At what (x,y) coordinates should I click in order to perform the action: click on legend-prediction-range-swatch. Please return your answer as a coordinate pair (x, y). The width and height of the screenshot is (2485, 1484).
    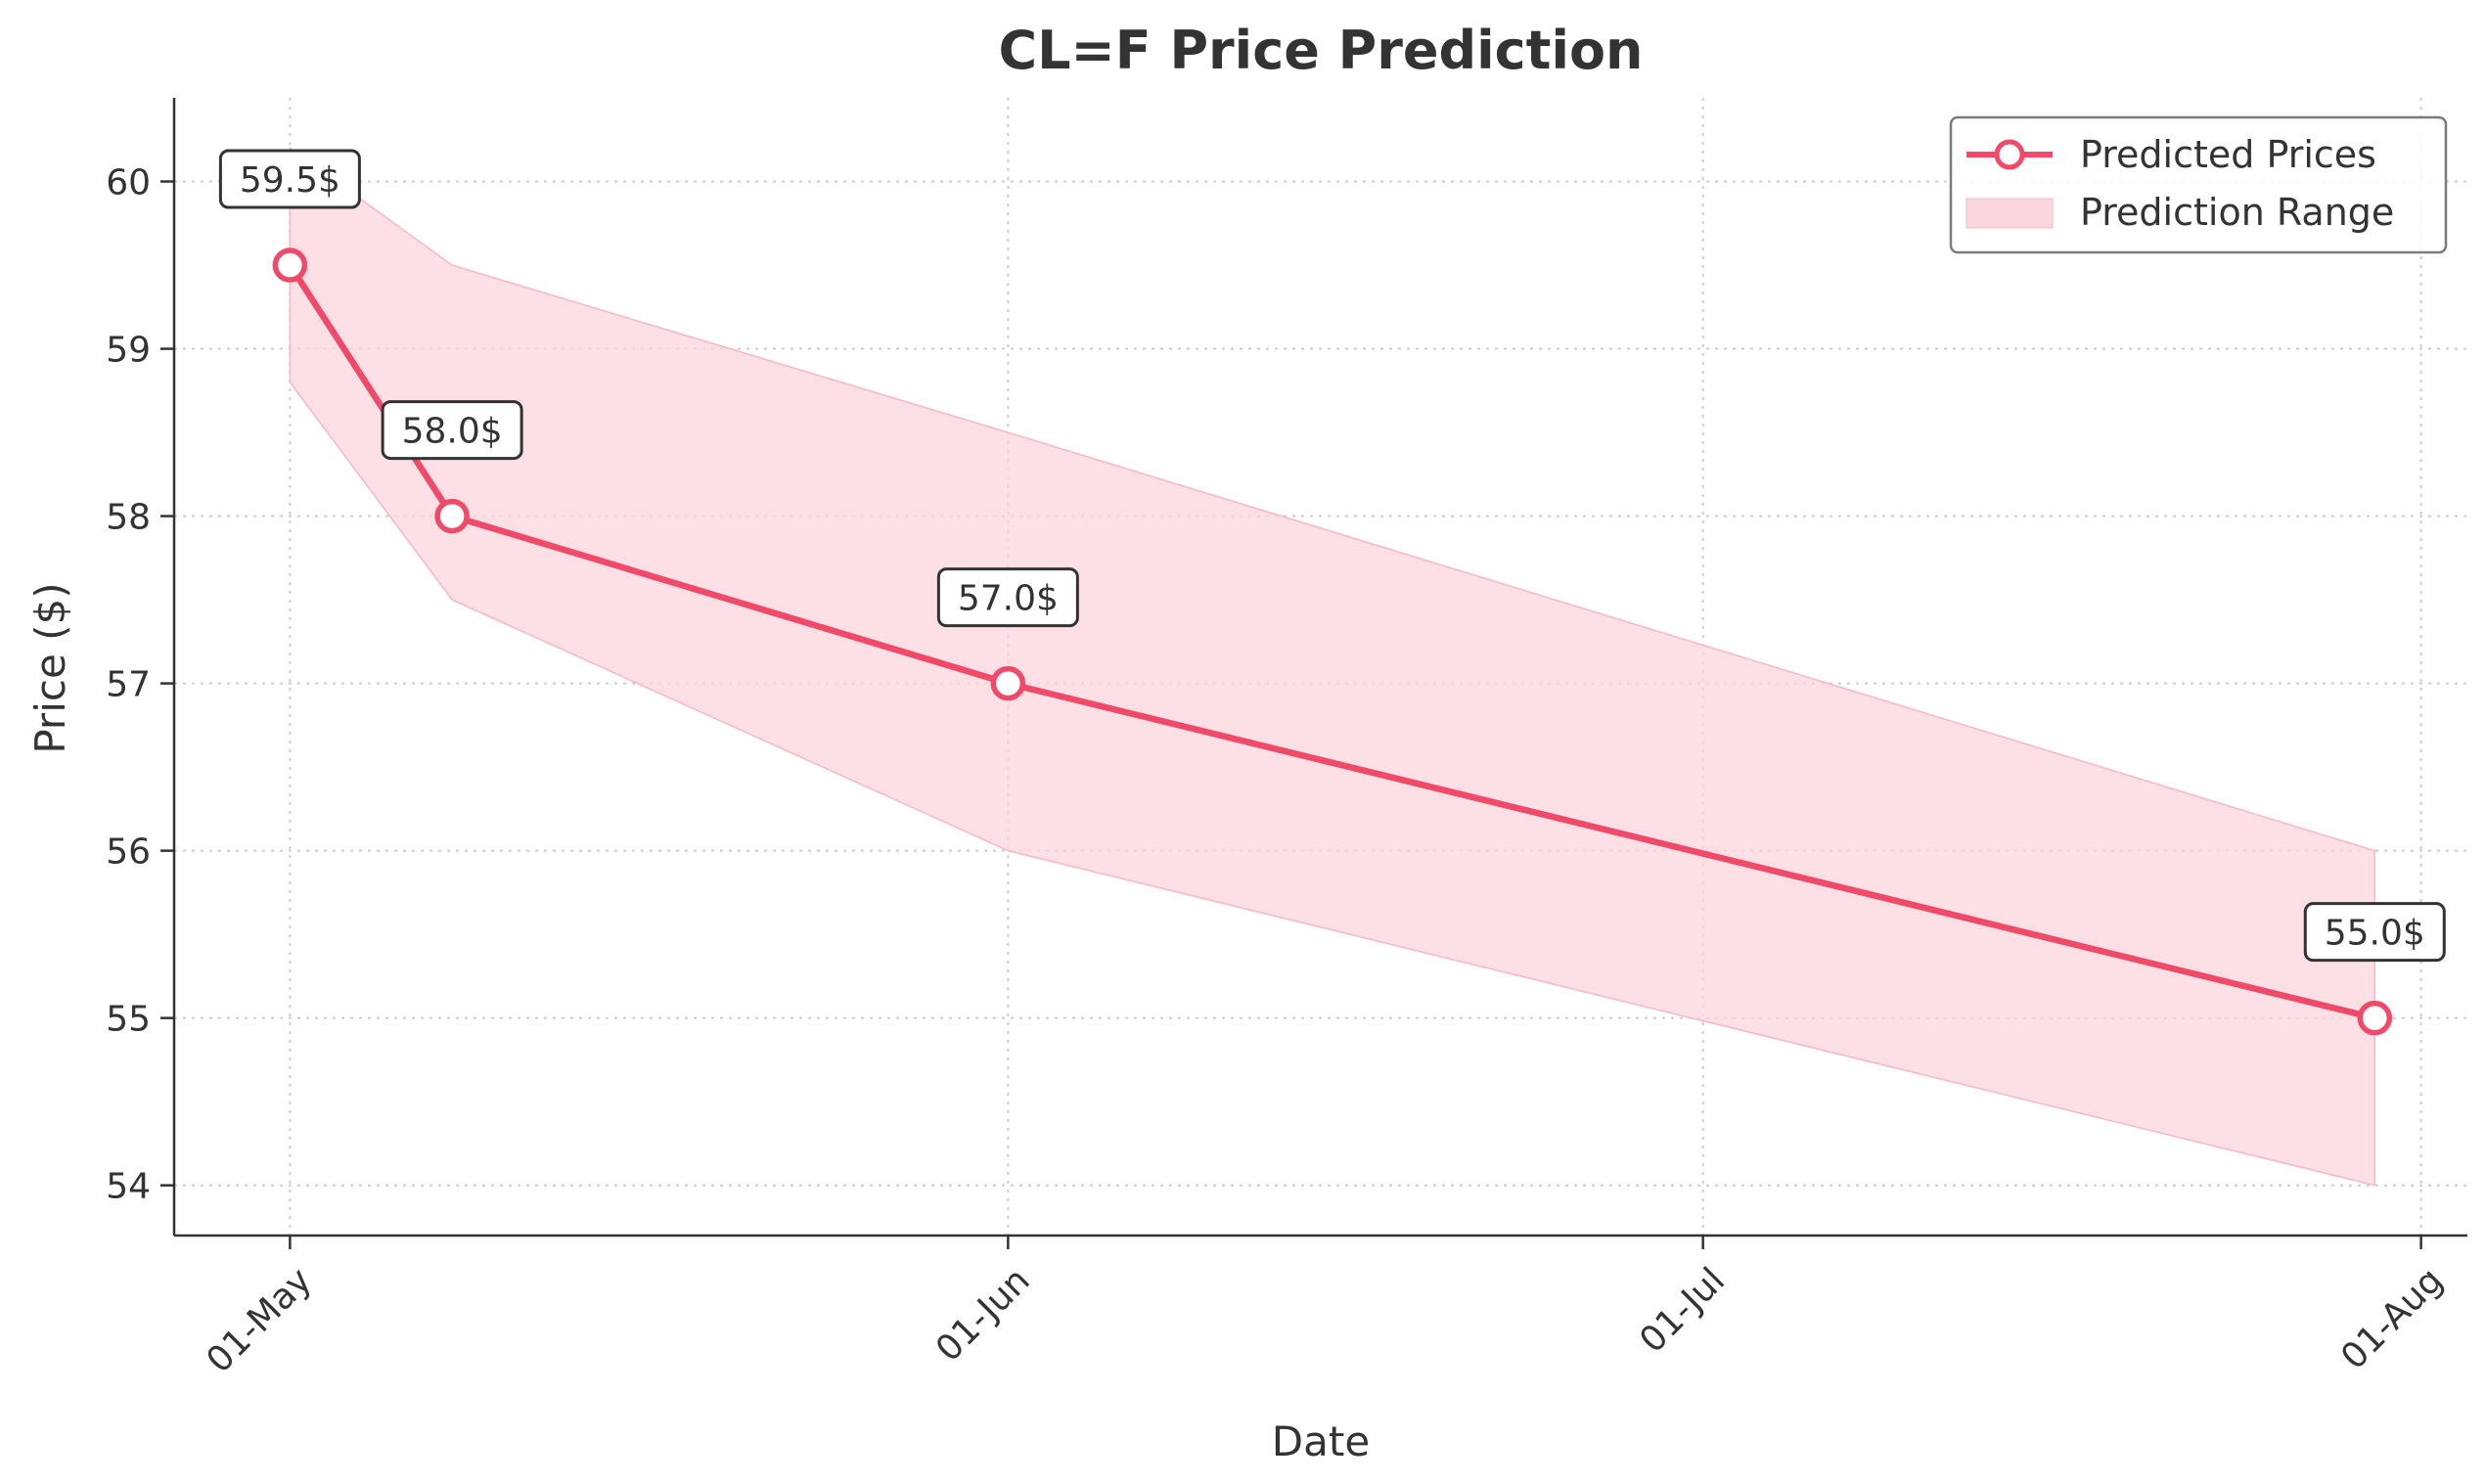
    Looking at the image, I should click on (2009, 213).